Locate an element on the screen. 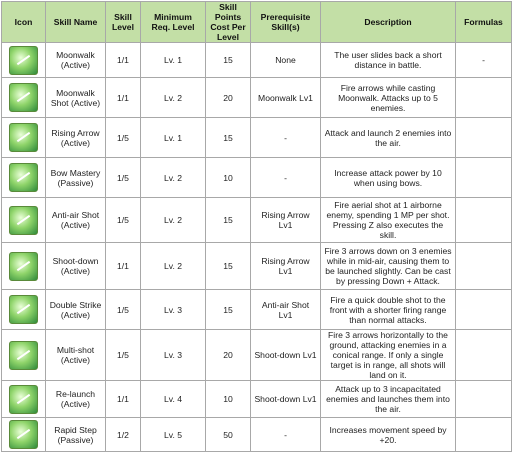 Image resolution: width=512 pixels, height=452 pixels. skill-name: Moonwalk Shot (Active) is located at coordinates (75, 97).